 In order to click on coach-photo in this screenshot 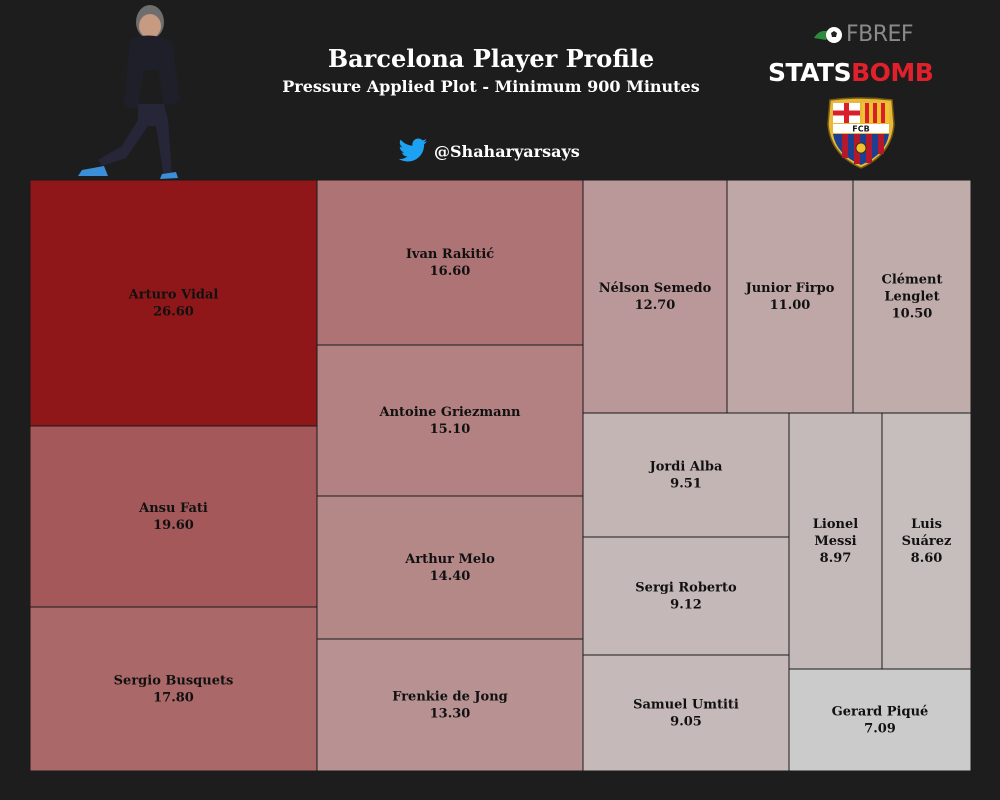, I will do `click(129, 92)`.